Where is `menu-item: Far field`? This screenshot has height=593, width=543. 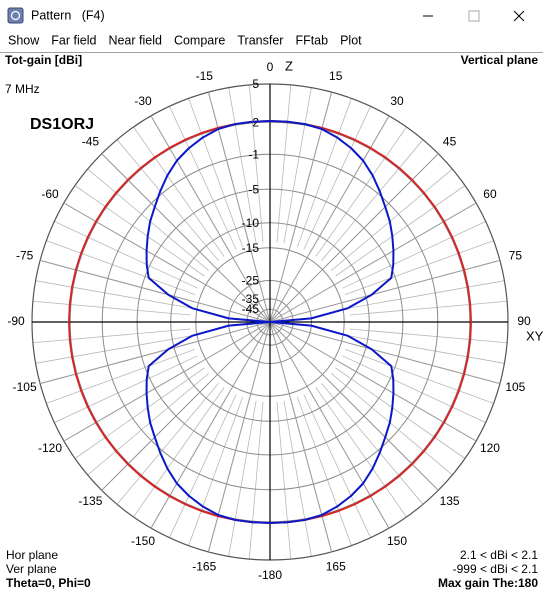
menu-item: Far field is located at coordinates (73, 40).